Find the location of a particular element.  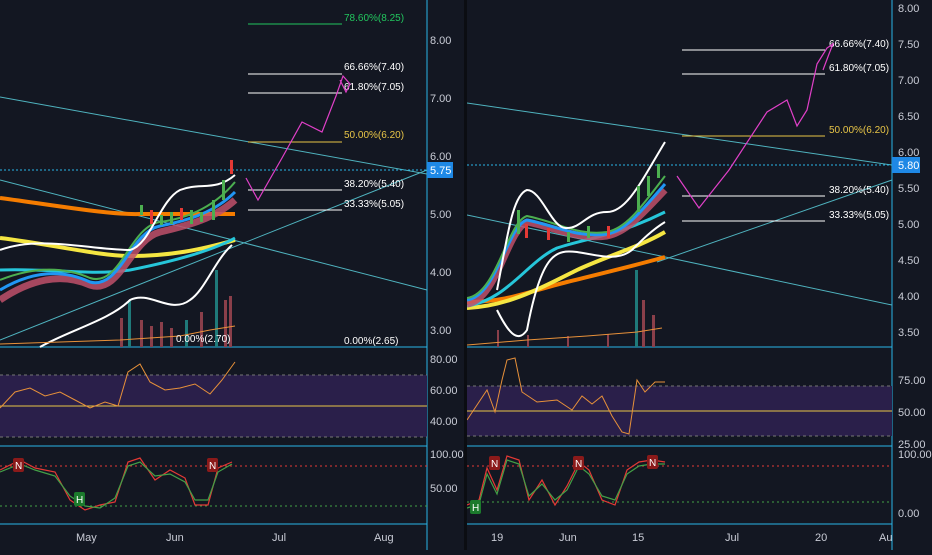

right-price-tick: 5.00 is located at coordinates (908, 225).